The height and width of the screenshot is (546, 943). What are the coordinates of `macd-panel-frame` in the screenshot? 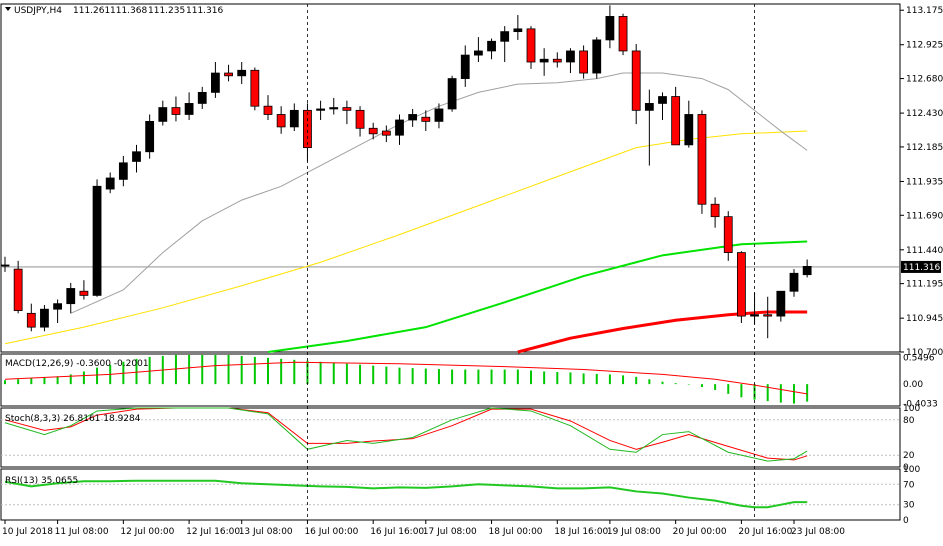 It's located at (450, 380).